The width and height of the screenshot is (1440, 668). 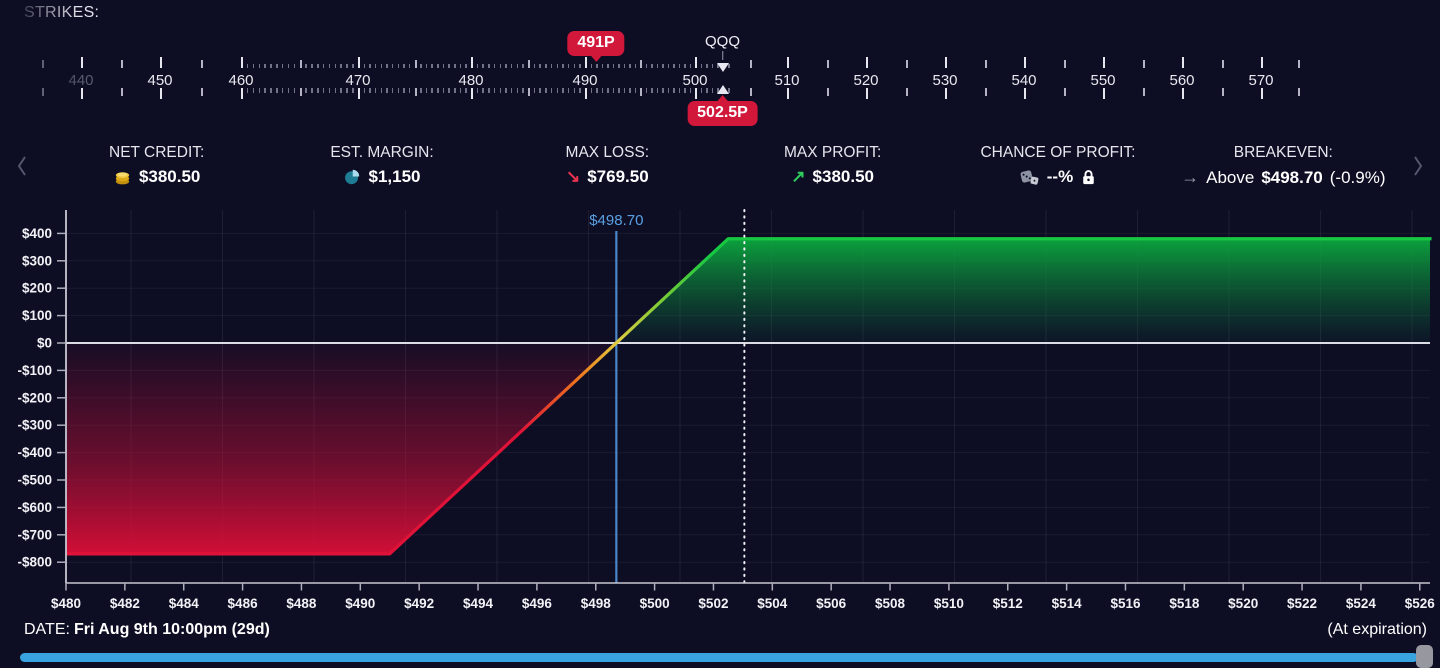 What do you see at coordinates (1243, 603) in the screenshot?
I see `svg-text: $520` at bounding box center [1243, 603].